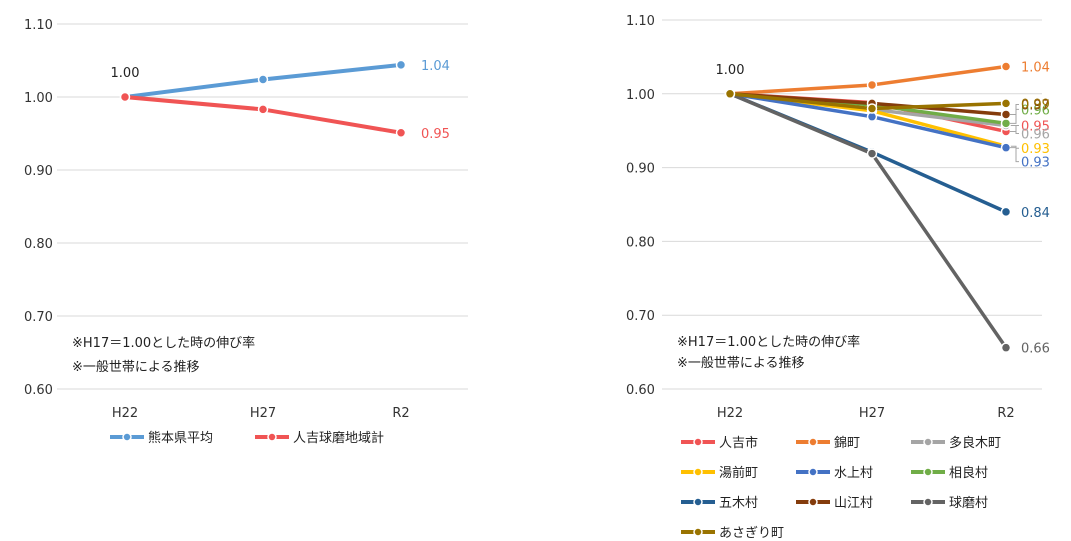 The image size is (1071, 541). What do you see at coordinates (435, 134) in the screenshot?
I see `data-label: 0.95` at bounding box center [435, 134].